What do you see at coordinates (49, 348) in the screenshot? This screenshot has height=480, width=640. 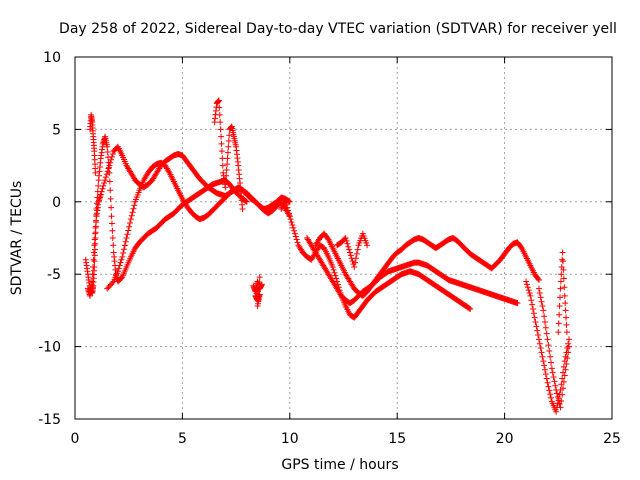 I see `y-tick-label: -10` at bounding box center [49, 348].